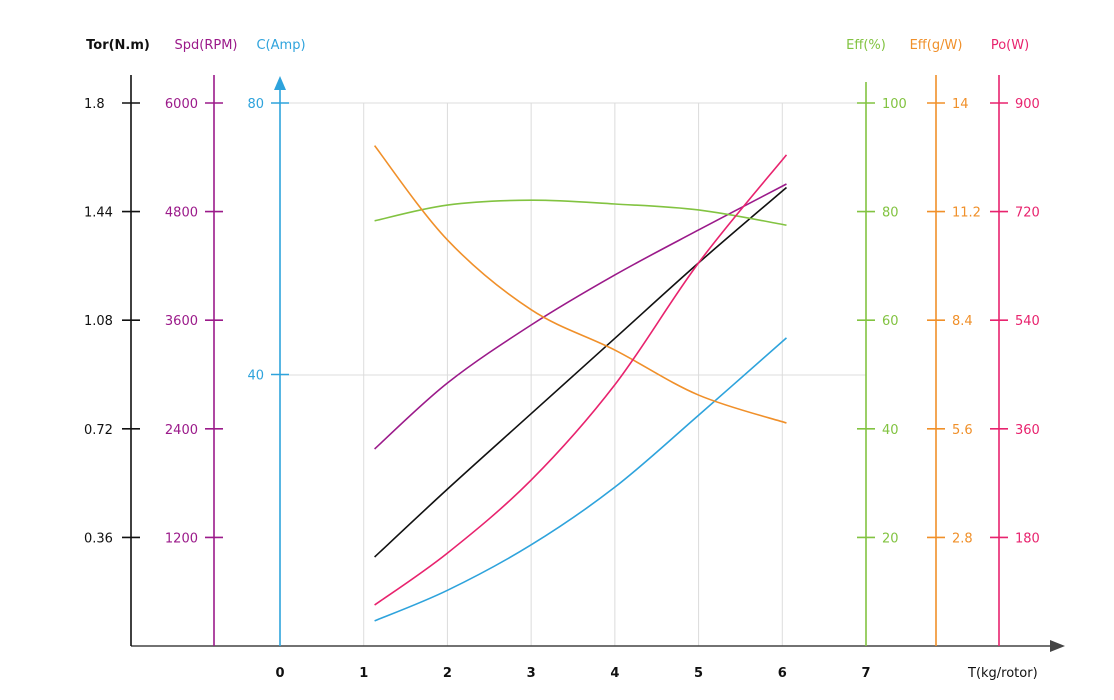 The image size is (1114, 700). Describe the element at coordinates (279, 673) in the screenshot. I see `x-tick-label: 0` at that location.